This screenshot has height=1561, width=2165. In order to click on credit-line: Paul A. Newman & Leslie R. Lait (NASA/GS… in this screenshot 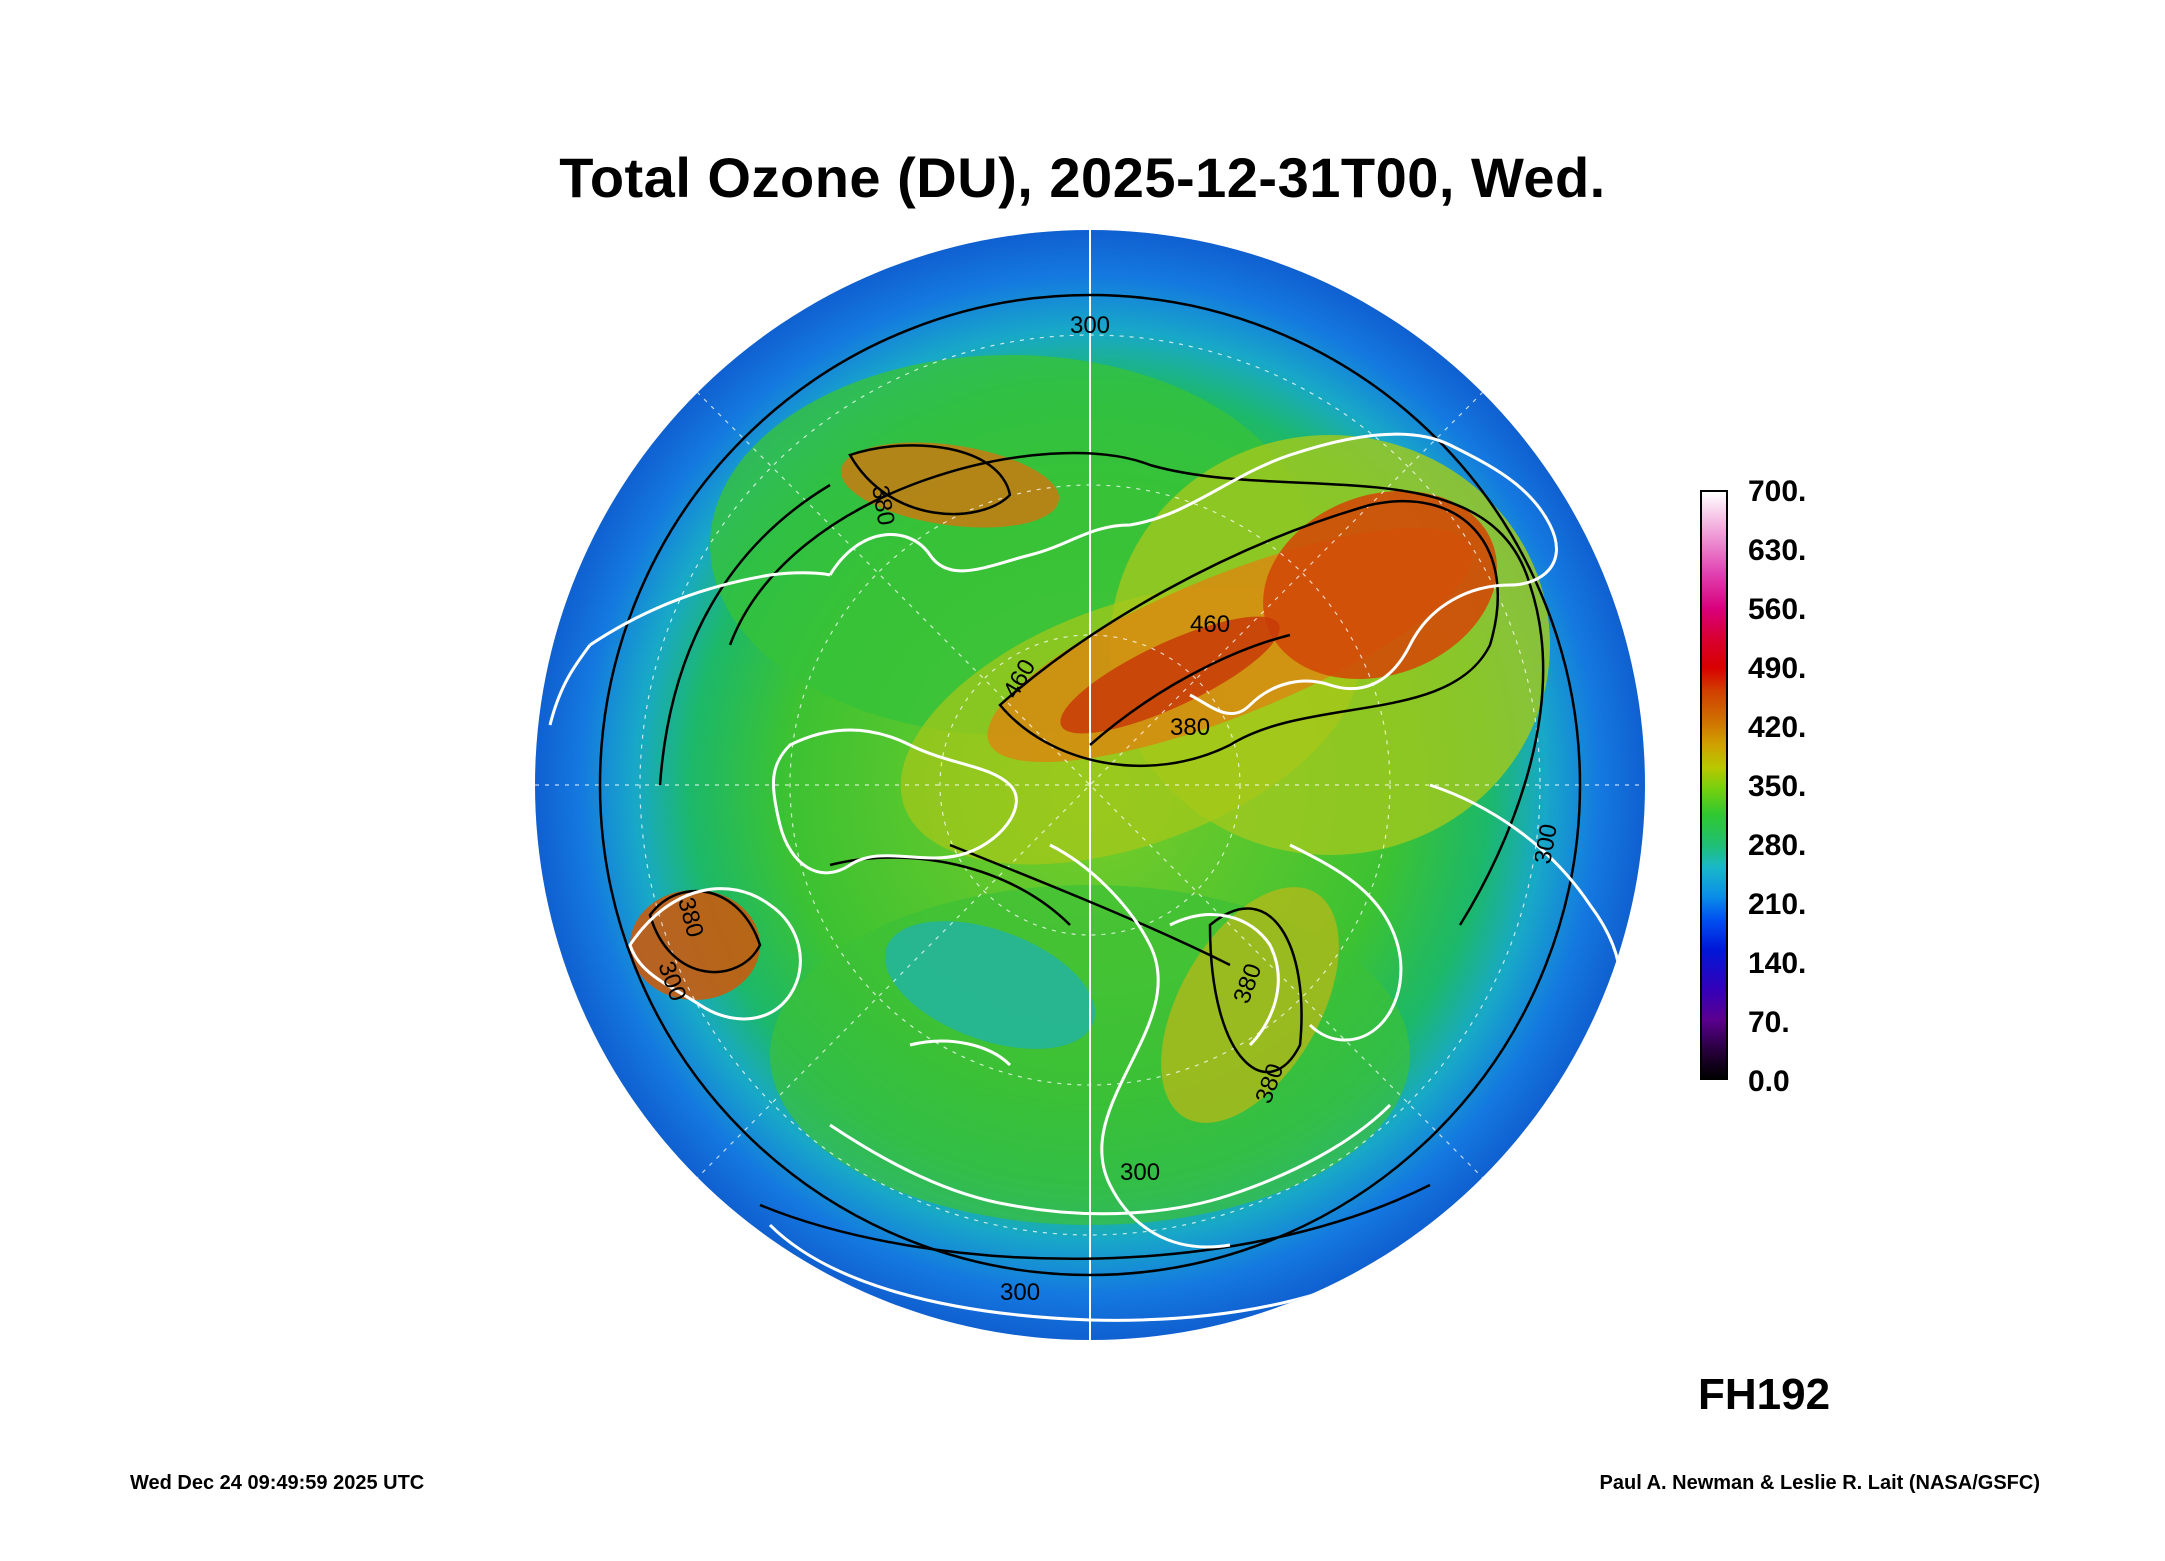, I will do `click(1819, 1483)`.